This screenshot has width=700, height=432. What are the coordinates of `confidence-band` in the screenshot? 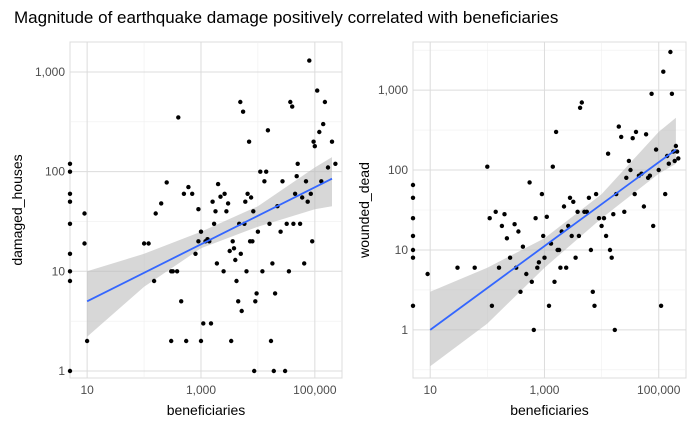 It's located at (209, 247).